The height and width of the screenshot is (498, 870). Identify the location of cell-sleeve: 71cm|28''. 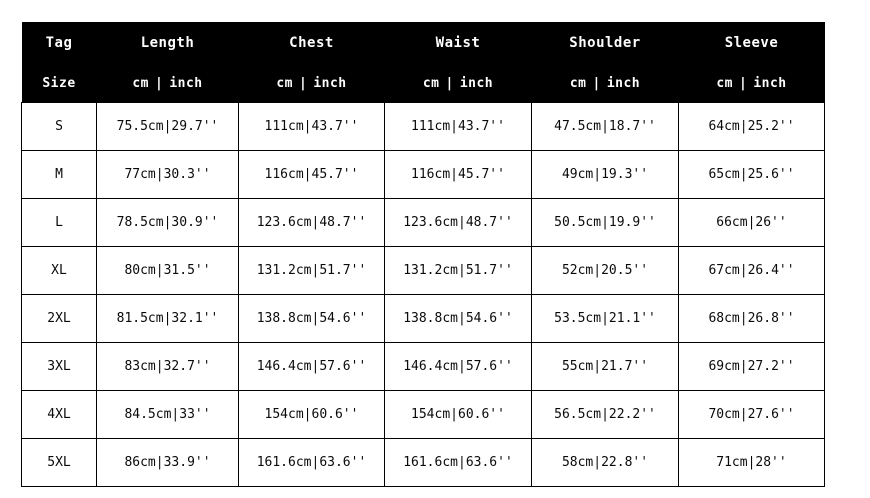
(751, 462).